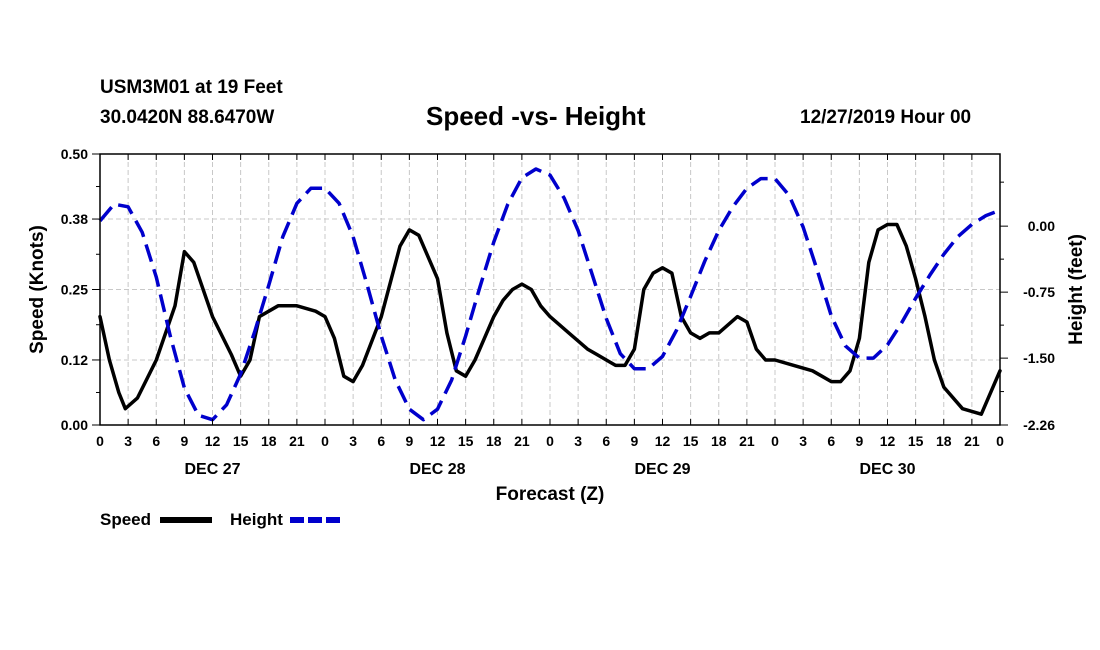 This screenshot has height=650, width=1100. I want to click on y-right-tick-label: -2.26, so click(1039, 425).